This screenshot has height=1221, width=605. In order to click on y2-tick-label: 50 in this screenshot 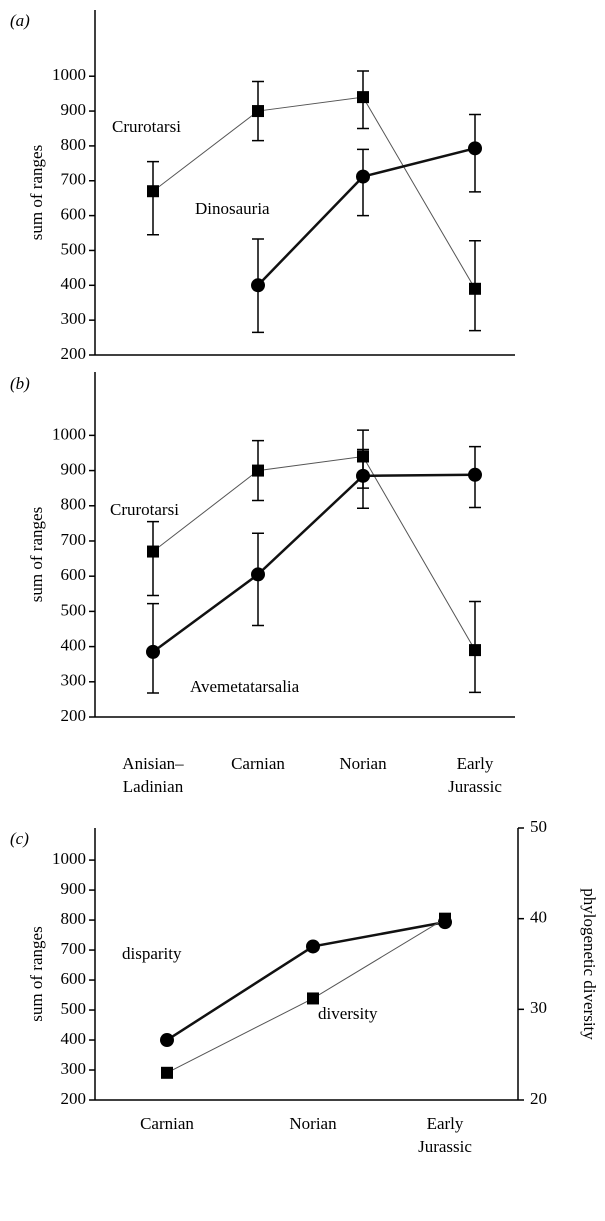, I will do `click(538, 826)`.